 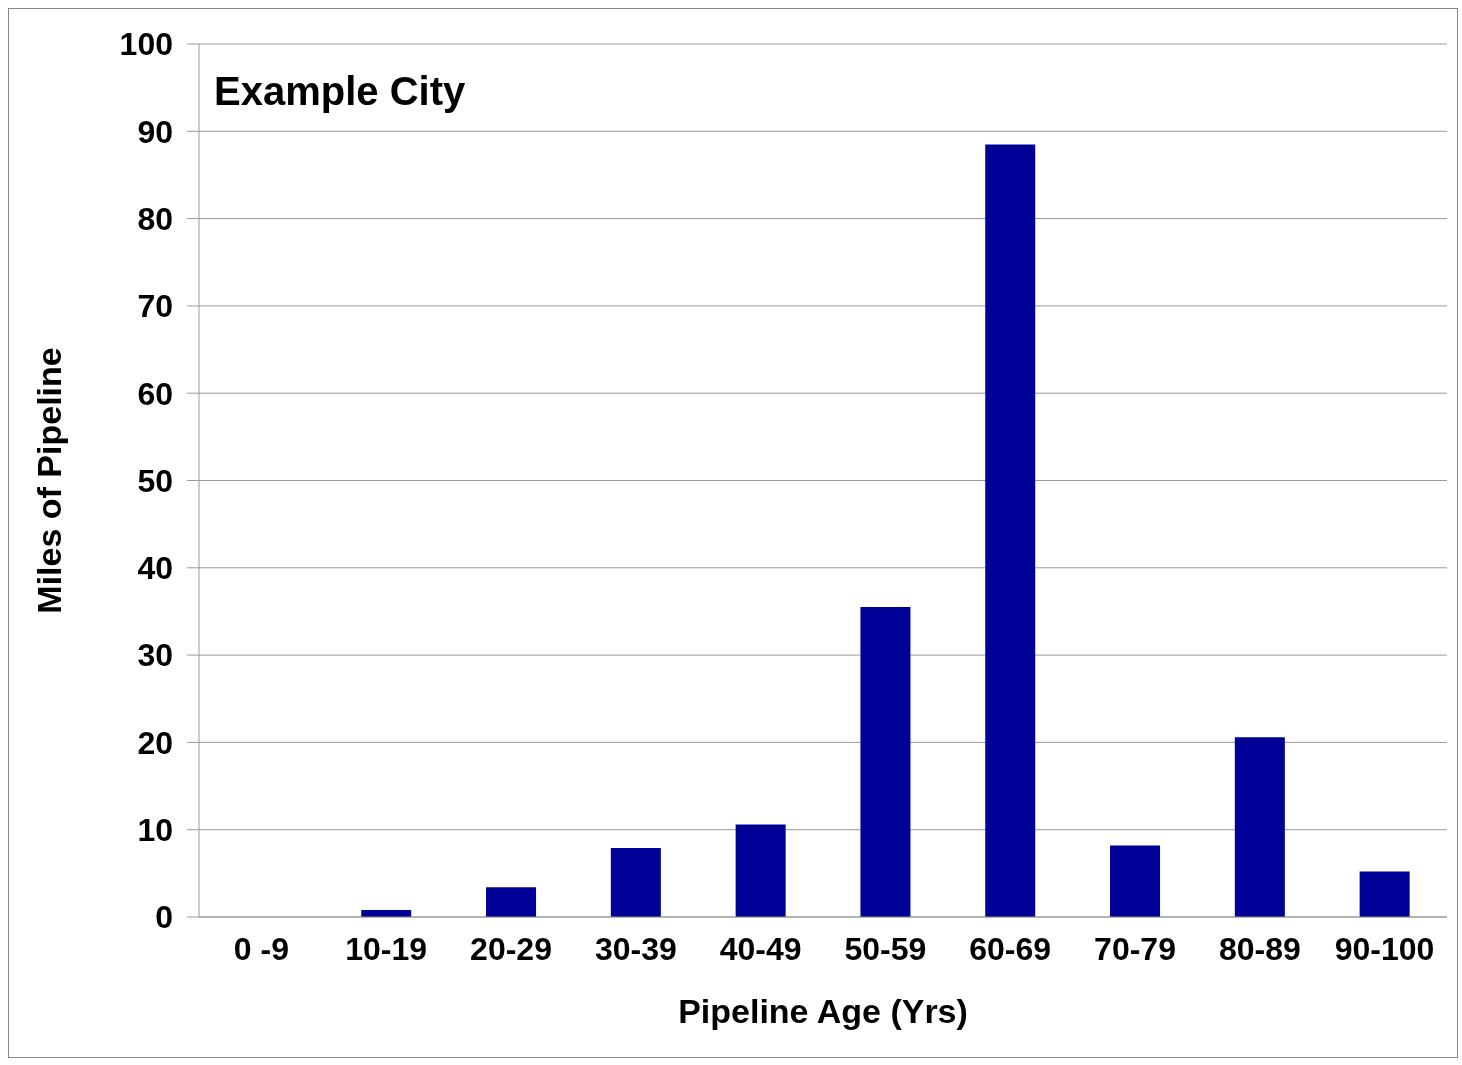 I want to click on y-axis-title: Miles of Pipeline, so click(x=49, y=480).